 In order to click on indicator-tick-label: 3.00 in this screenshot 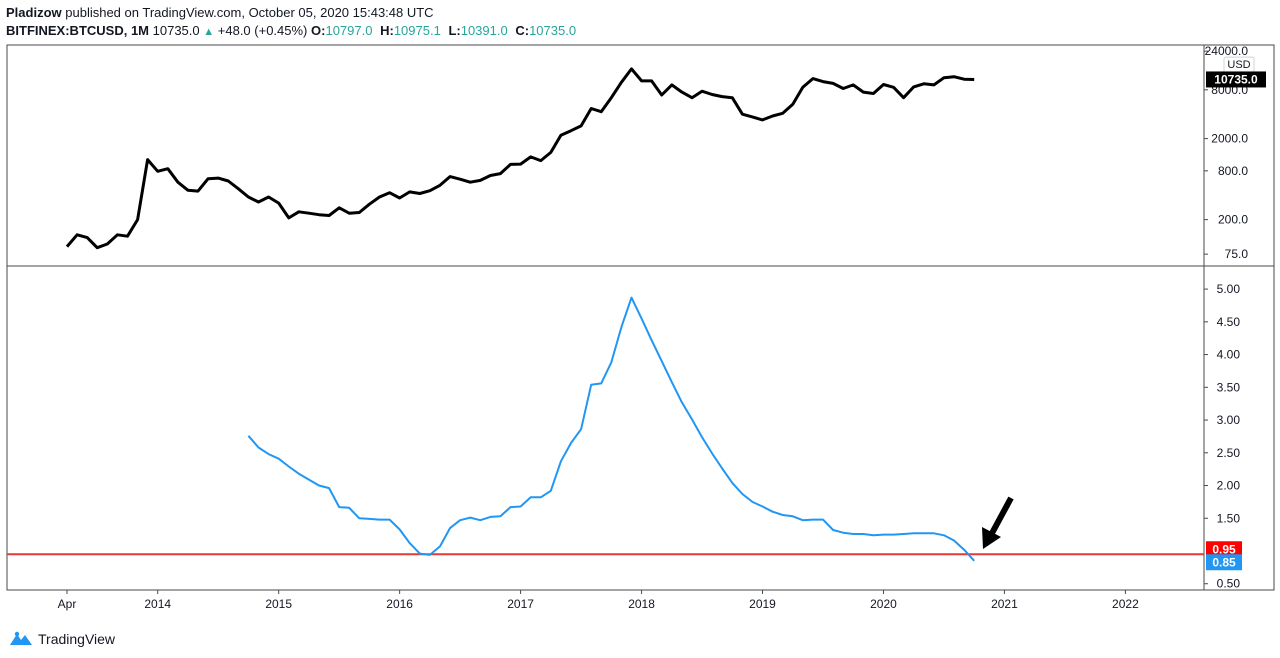, I will do `click(1229, 420)`.